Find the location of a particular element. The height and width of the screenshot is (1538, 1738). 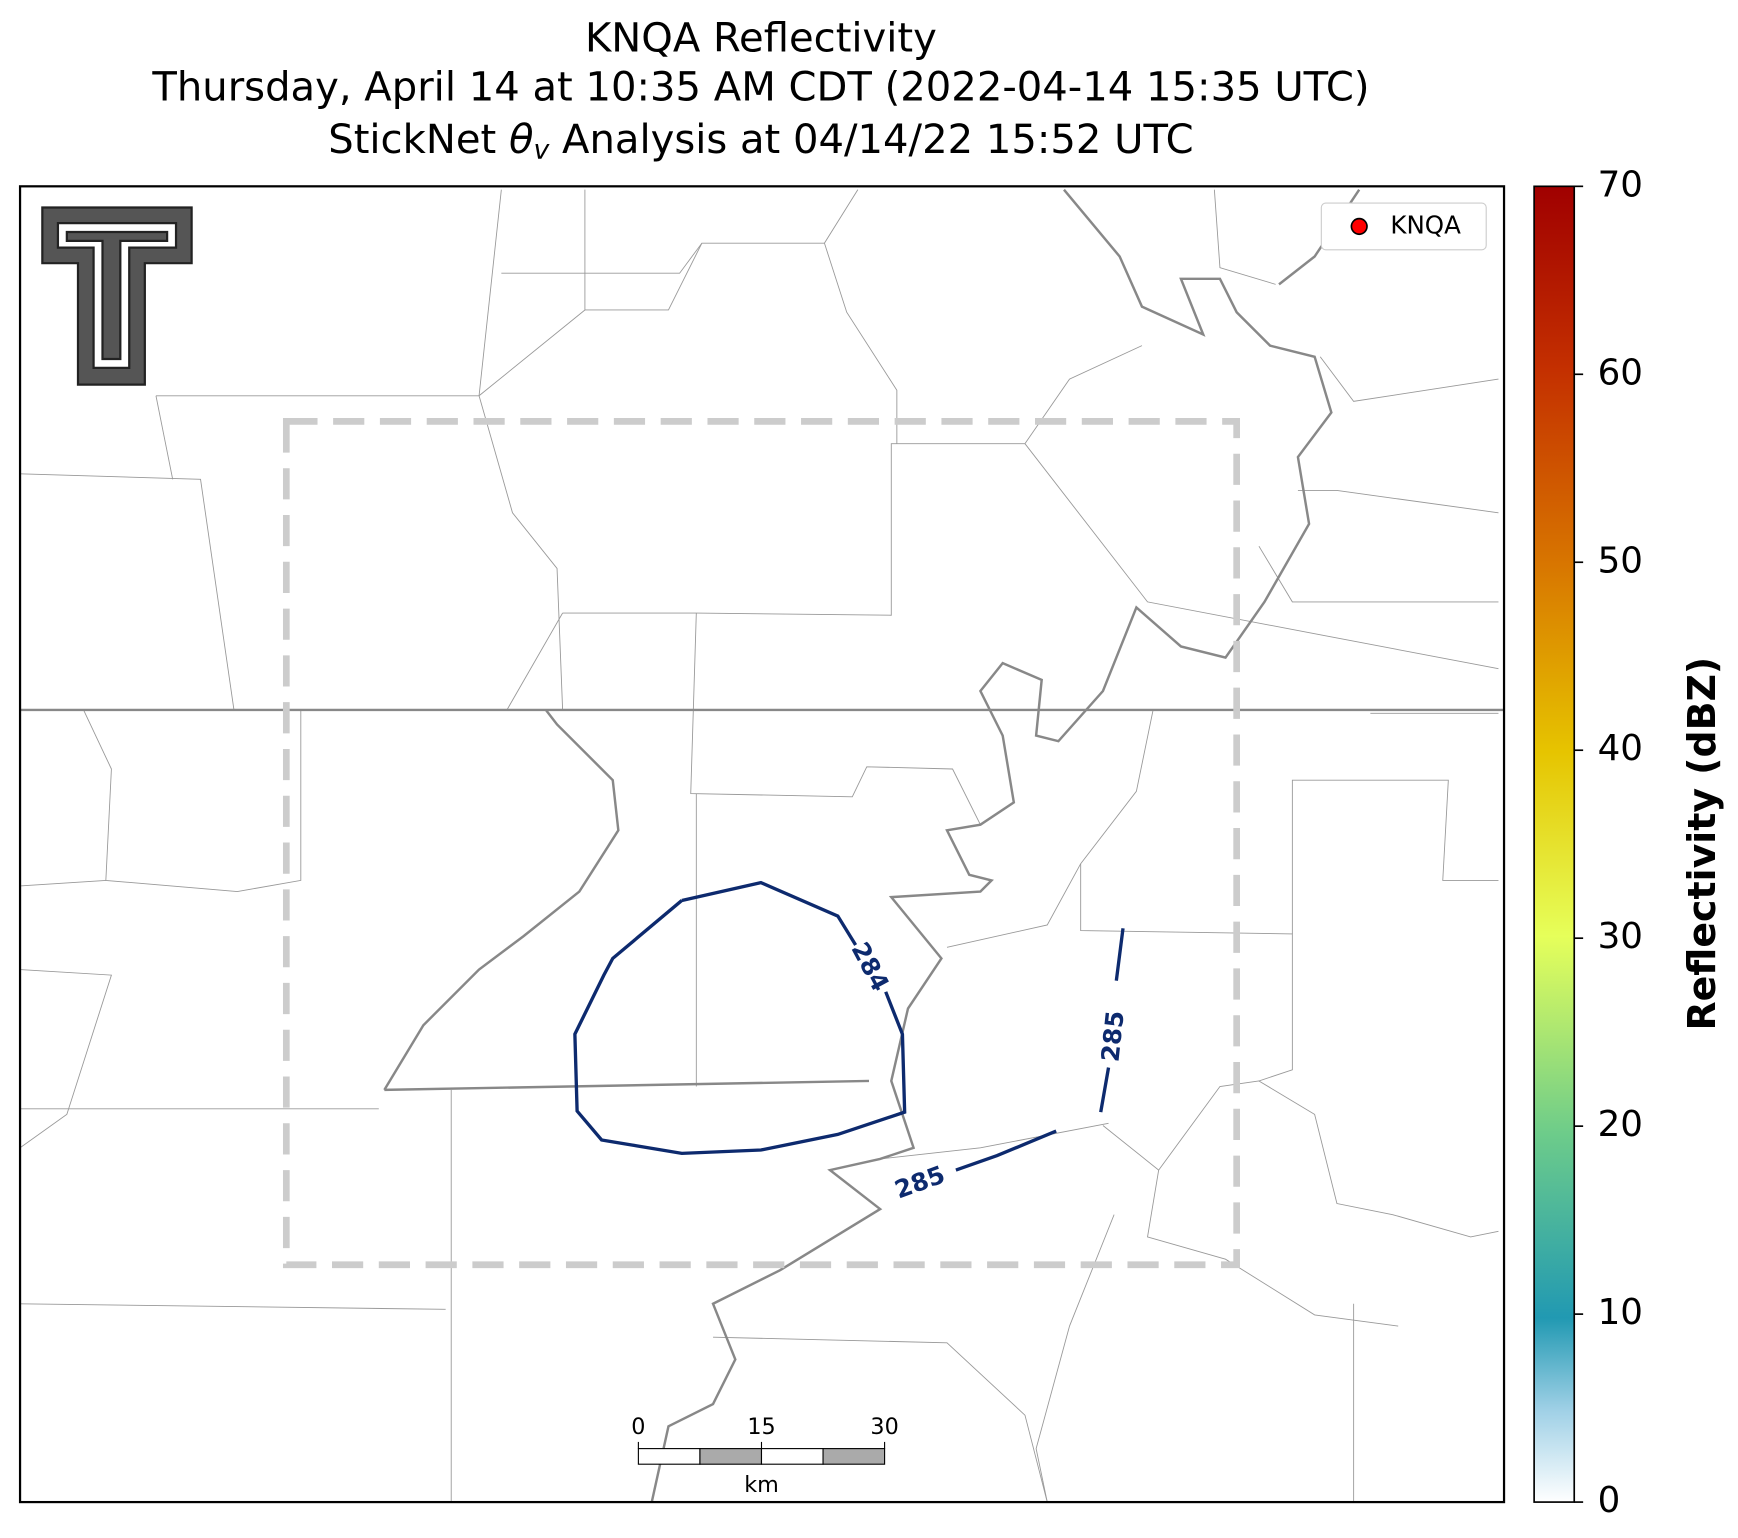

legend-marker is located at coordinates (1359, 226).